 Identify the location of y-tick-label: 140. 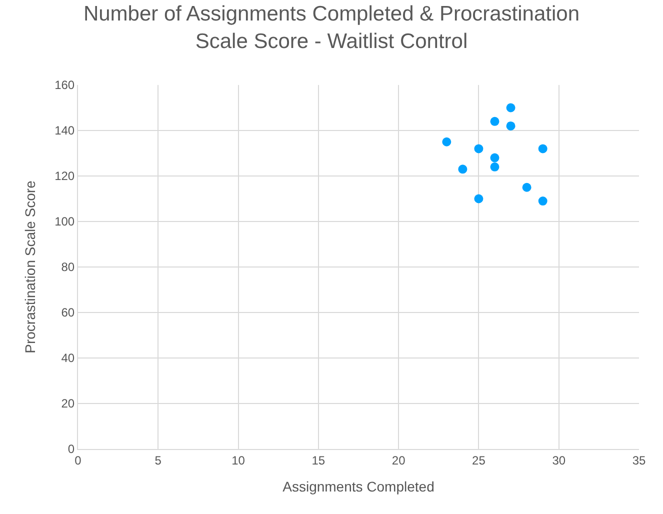
(64, 131).